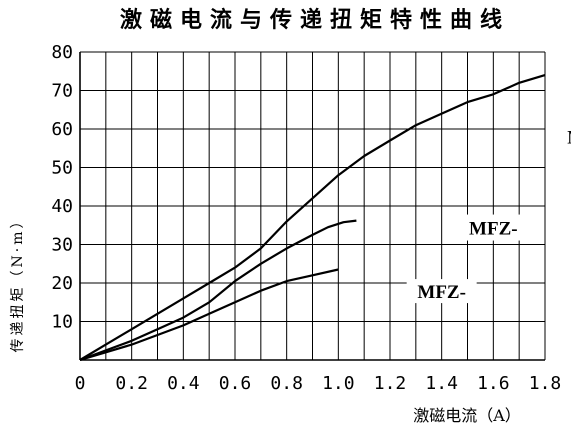 This screenshot has width=571, height=430. Describe the element at coordinates (62, 283) in the screenshot. I see `y-tick-label: 20` at that location.